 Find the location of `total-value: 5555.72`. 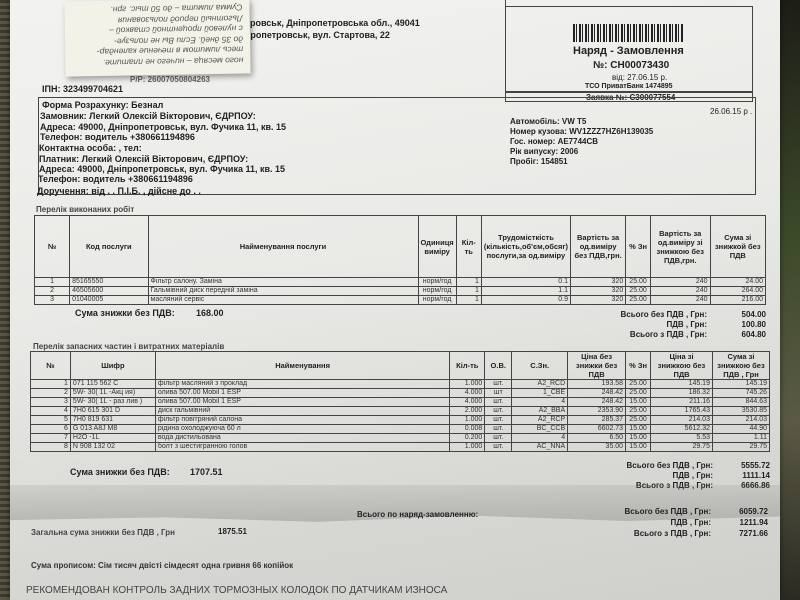

total-value: 5555.72 is located at coordinates (755, 465).